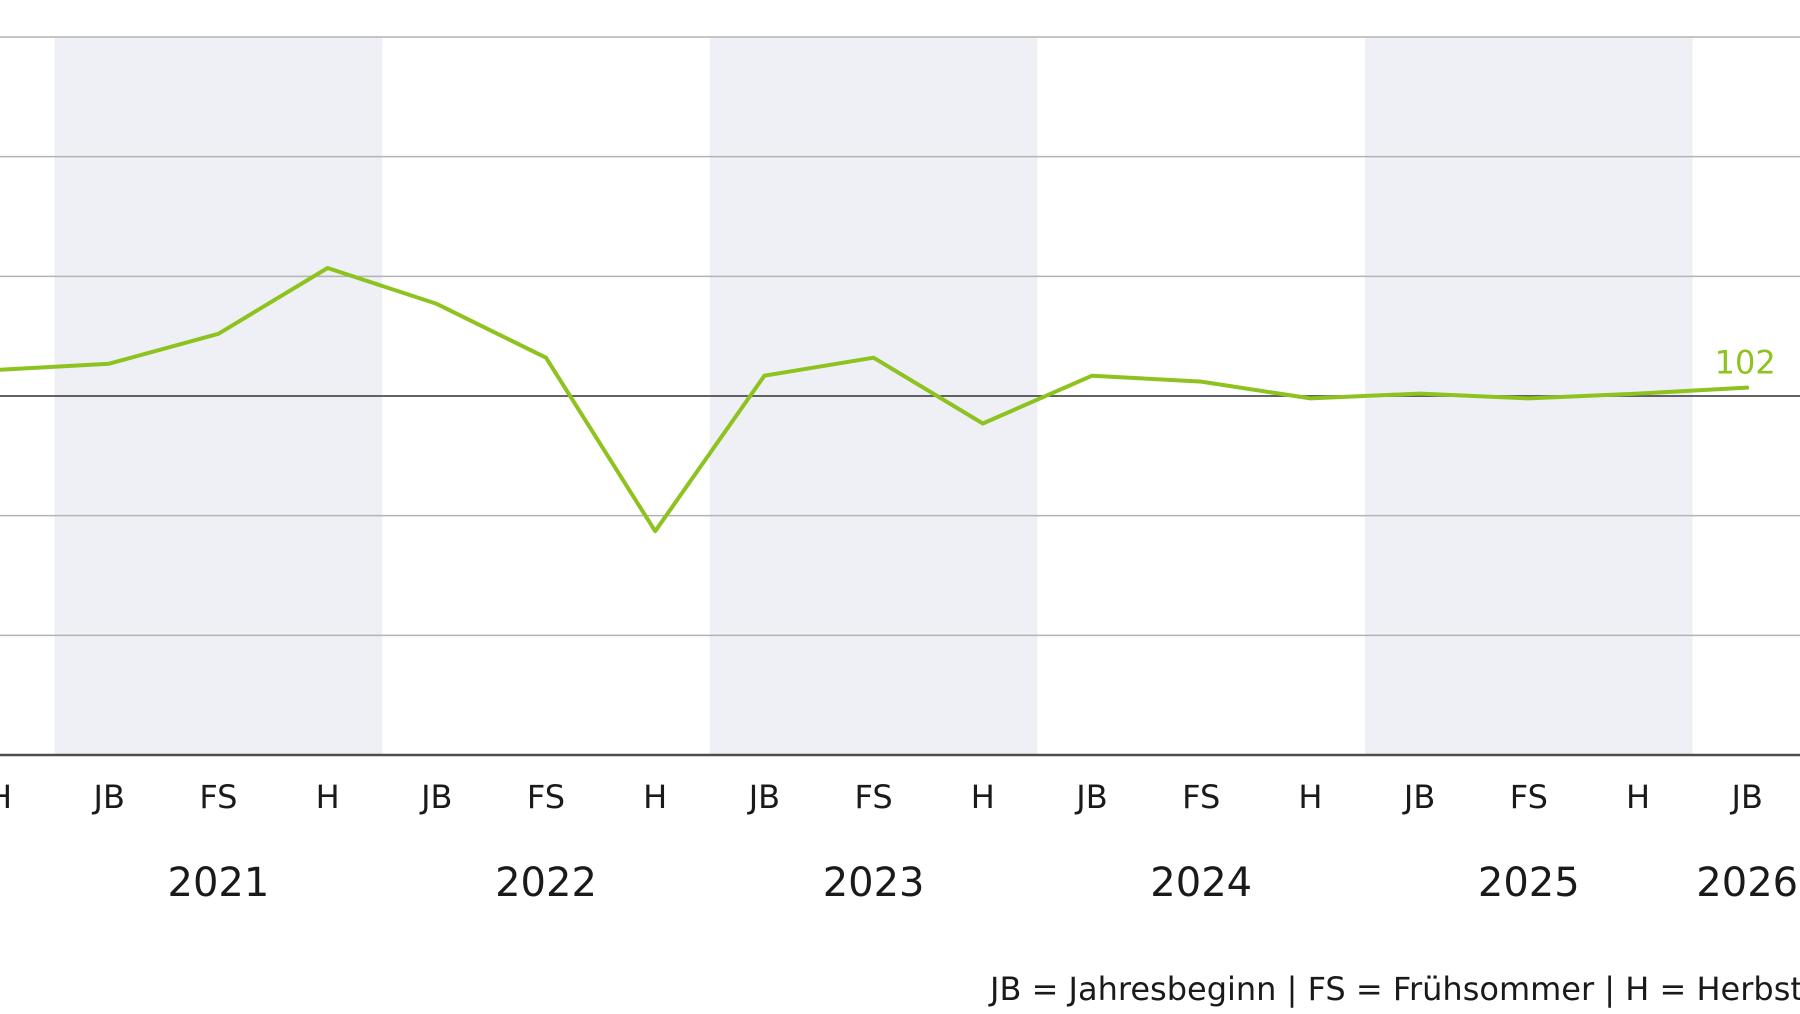 The image size is (1800, 1014). Describe the element at coordinates (1529, 883) in the screenshot. I see `year-label-2025: 2025` at that location.